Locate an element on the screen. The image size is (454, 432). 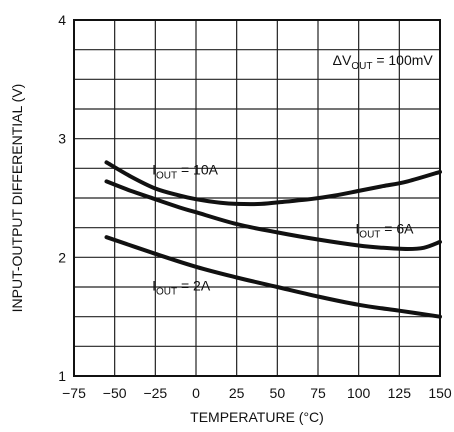
y-axis-label: INPUT-OUTPUT DIFFERENTIAL (V) is located at coordinates (17, 198).